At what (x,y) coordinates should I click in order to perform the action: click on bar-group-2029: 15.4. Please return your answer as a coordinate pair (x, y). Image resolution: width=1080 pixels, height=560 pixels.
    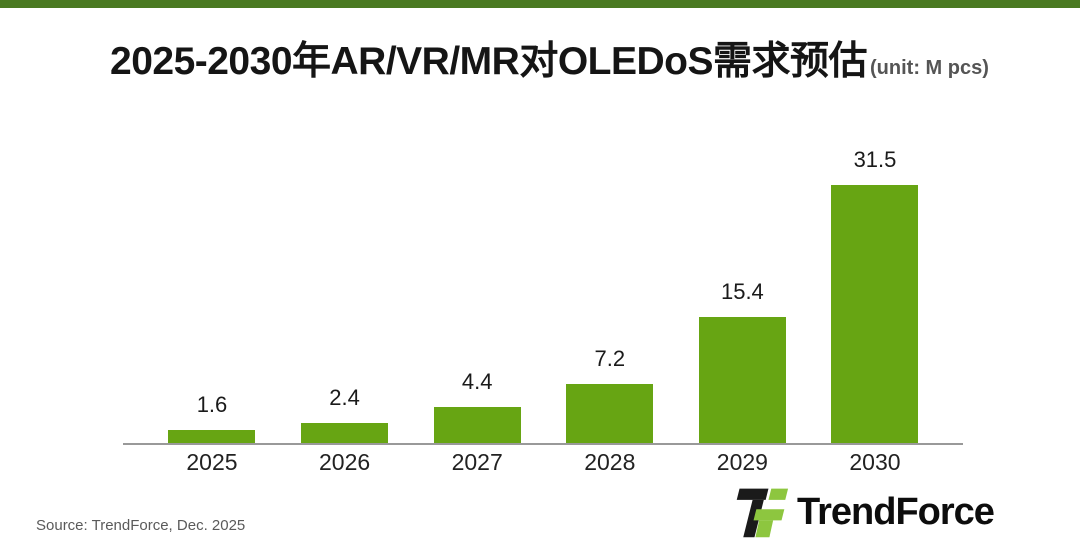
    Looking at the image, I should click on (742, 360).